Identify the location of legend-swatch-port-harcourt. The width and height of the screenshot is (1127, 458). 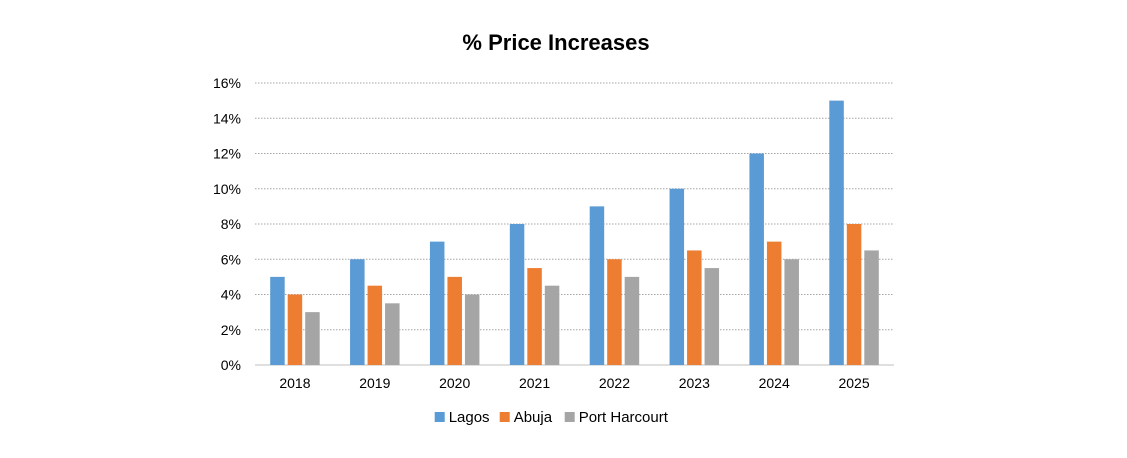
(569, 417).